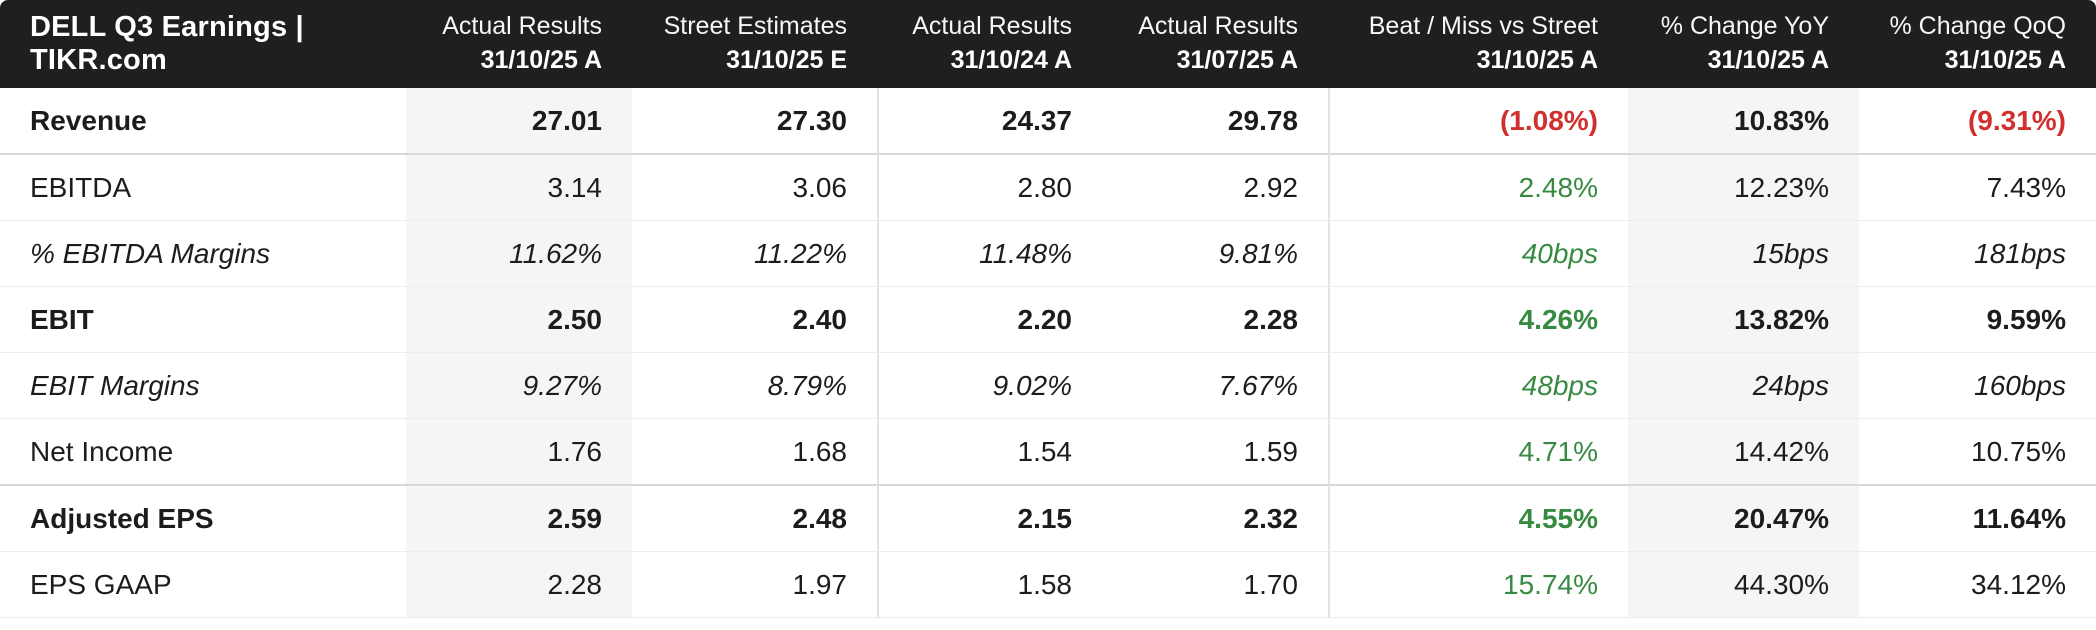 Image resolution: width=2096 pixels, height=630 pixels. Describe the element at coordinates (754, 386) in the screenshot. I see `value-cell: 8.79%` at that location.